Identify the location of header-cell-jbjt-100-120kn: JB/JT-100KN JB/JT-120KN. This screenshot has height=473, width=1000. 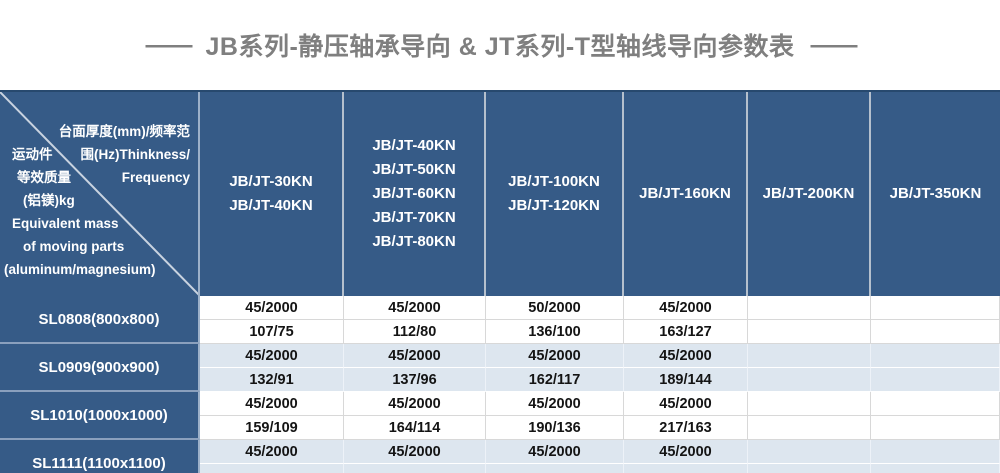
(555, 194).